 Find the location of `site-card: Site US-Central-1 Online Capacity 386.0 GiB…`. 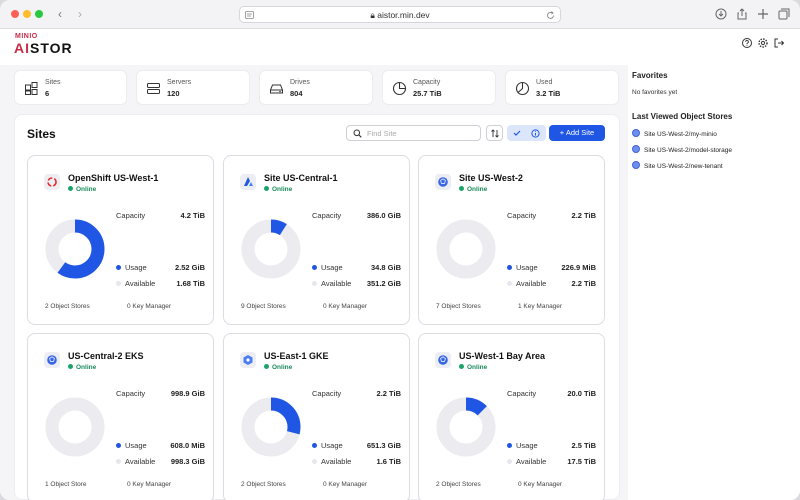

site-card: Site US-Central-1 Online Capacity 386.0 GiB… is located at coordinates (316, 240).